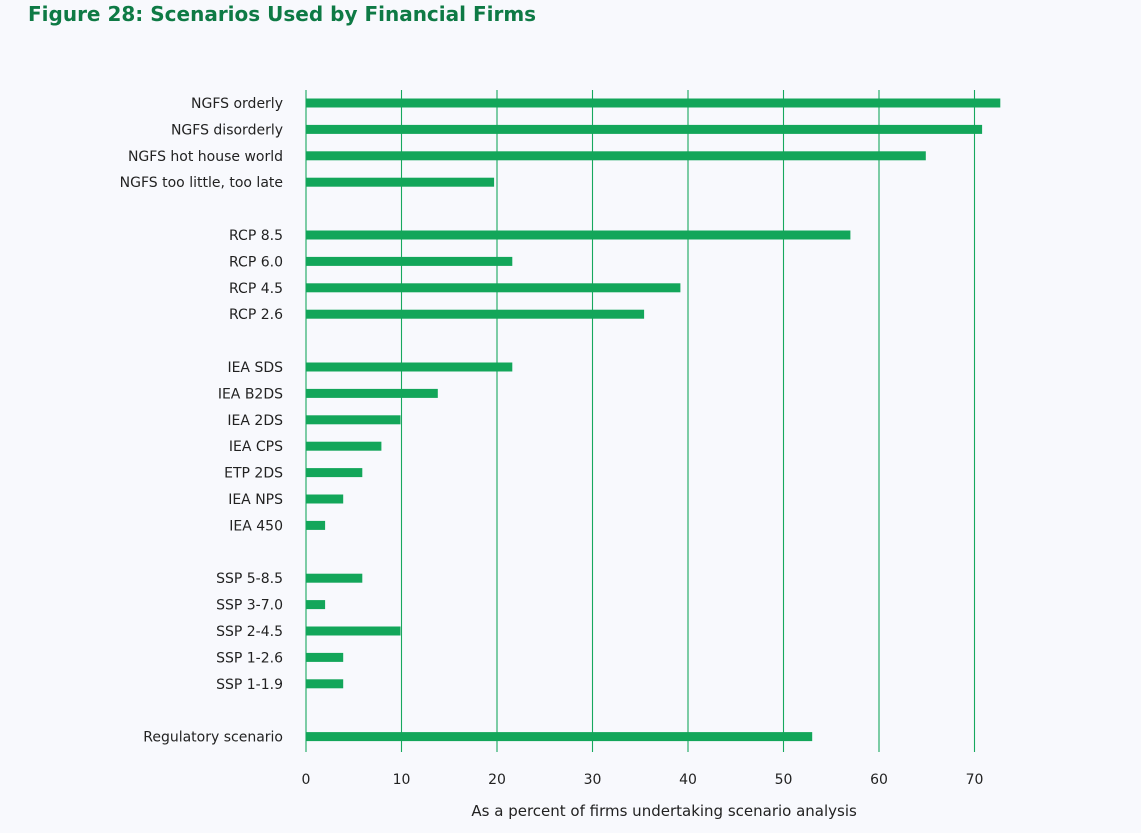 This screenshot has width=1141, height=833. I want to click on category-label-iea-b2ds: IEA B2DS, so click(250, 394).